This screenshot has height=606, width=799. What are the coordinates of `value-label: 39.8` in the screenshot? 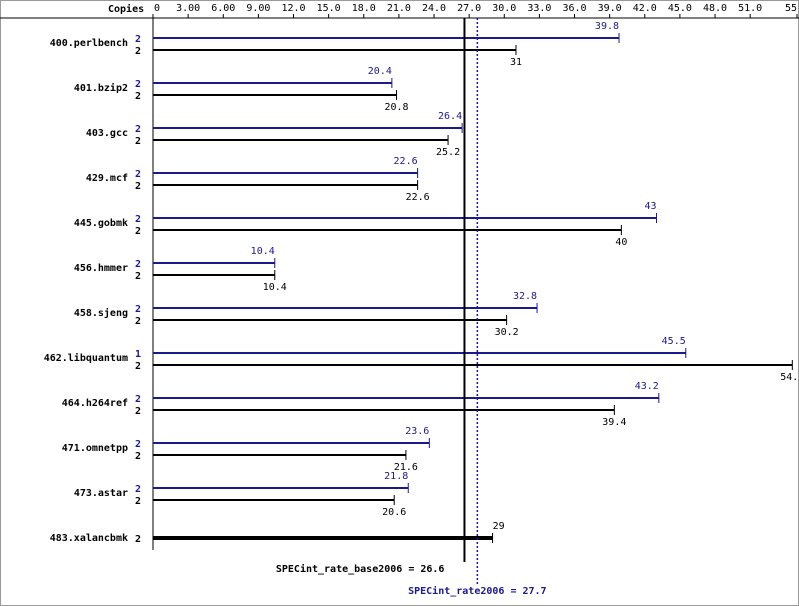 It's located at (607, 26).